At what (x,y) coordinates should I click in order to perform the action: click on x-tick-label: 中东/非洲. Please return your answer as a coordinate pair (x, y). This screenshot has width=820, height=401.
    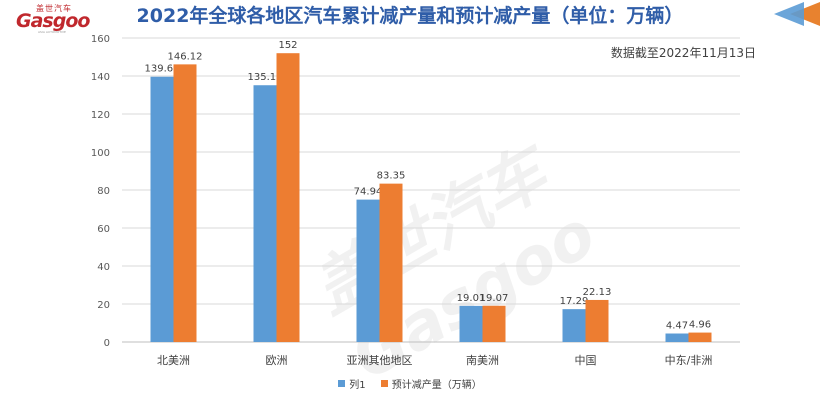
    Looking at the image, I should click on (689, 360).